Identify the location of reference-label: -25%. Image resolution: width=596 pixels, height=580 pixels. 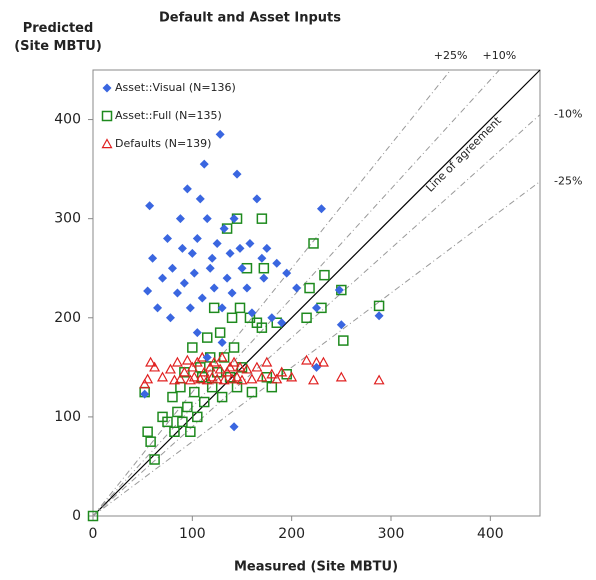
(568, 181).